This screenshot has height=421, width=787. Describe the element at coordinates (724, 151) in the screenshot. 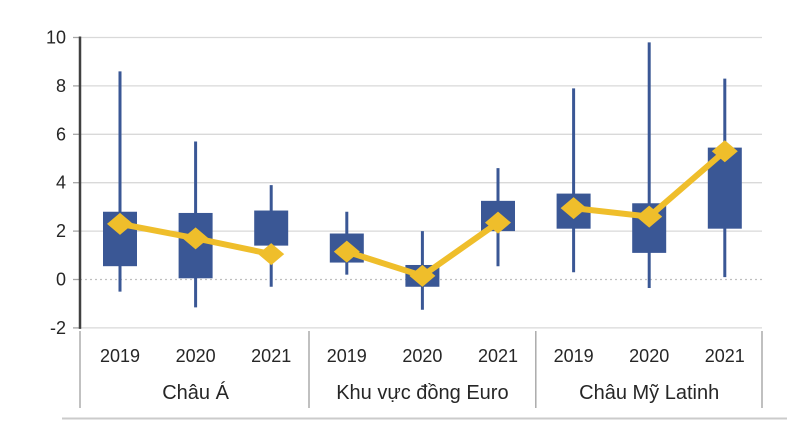

I see `marker-diamond-Châu Mỹ Latinh-2021` at that location.